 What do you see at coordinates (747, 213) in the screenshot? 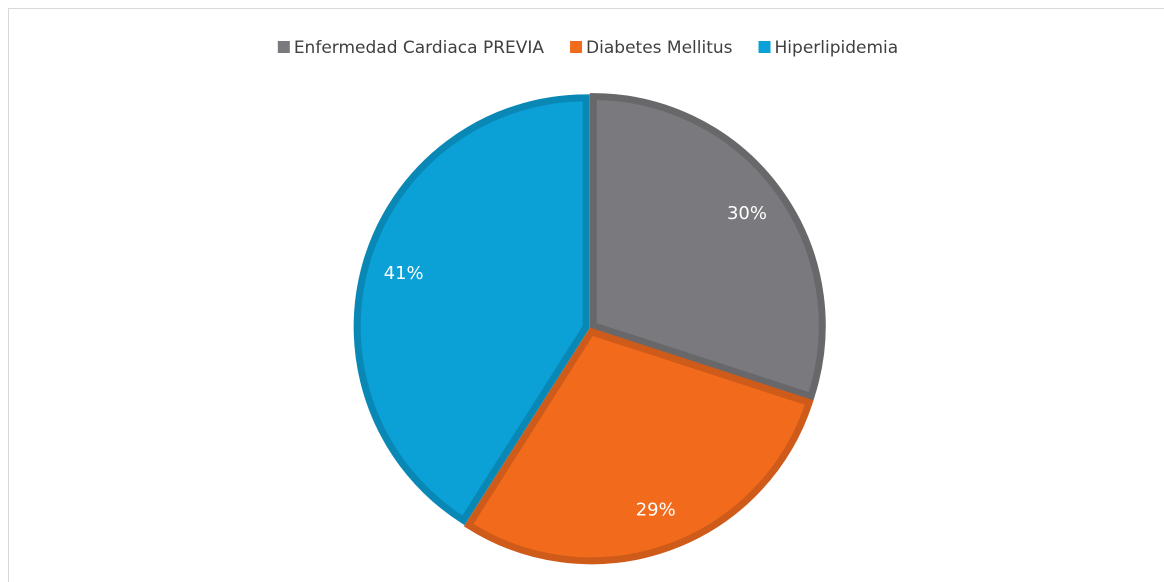
I see `data-label: 30%` at bounding box center [747, 213].